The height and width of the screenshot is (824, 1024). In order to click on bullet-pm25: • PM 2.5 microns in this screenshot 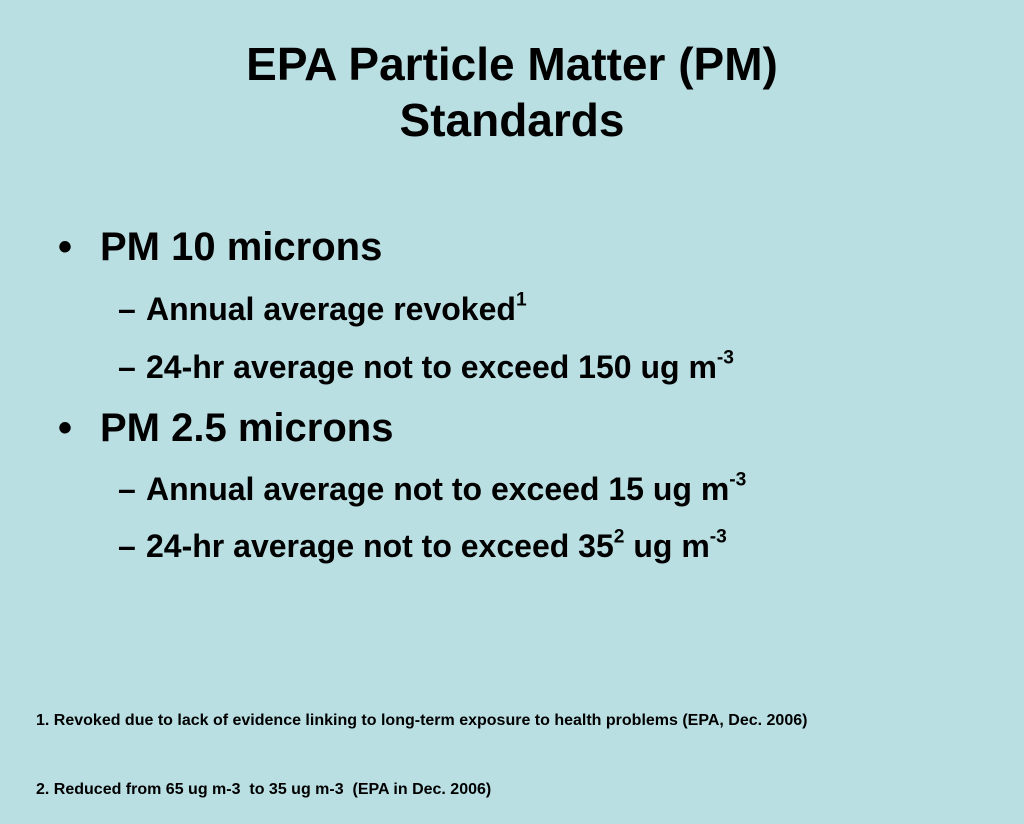, I will do `click(225, 428)`.